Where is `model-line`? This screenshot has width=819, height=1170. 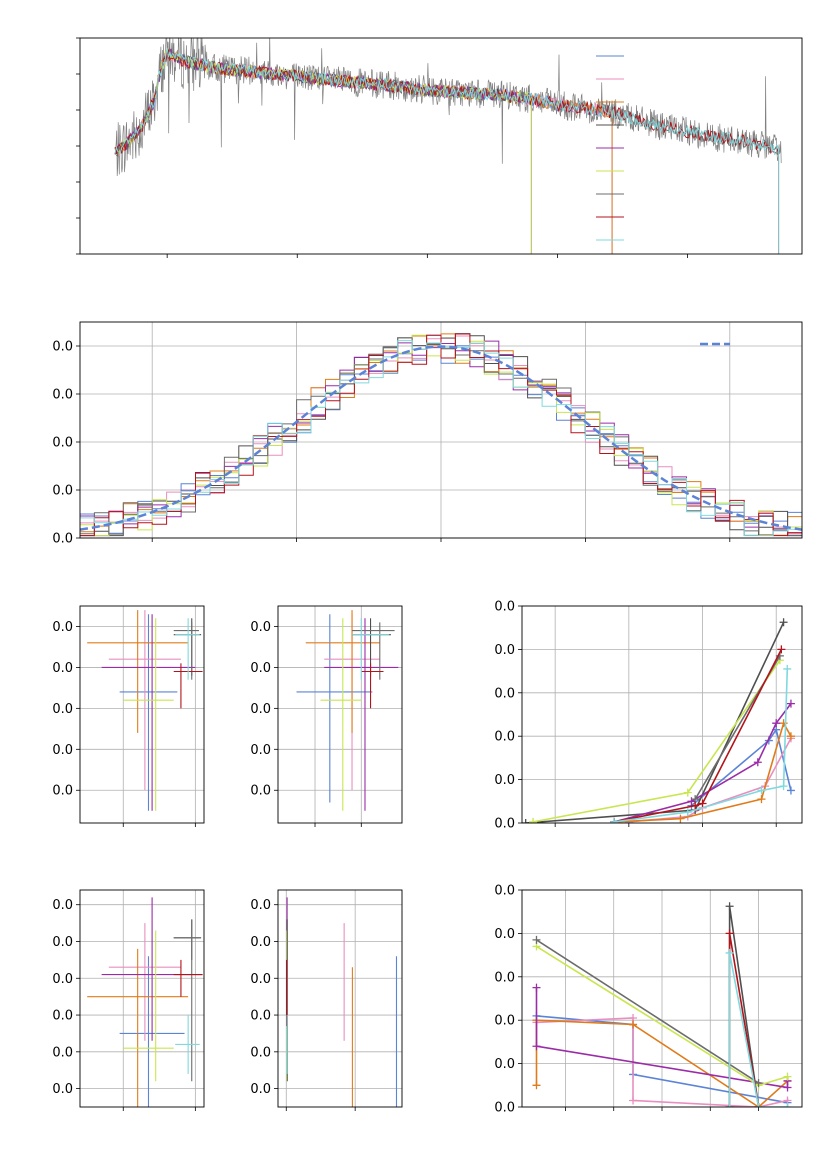
model-line is located at coordinates (447, 151).